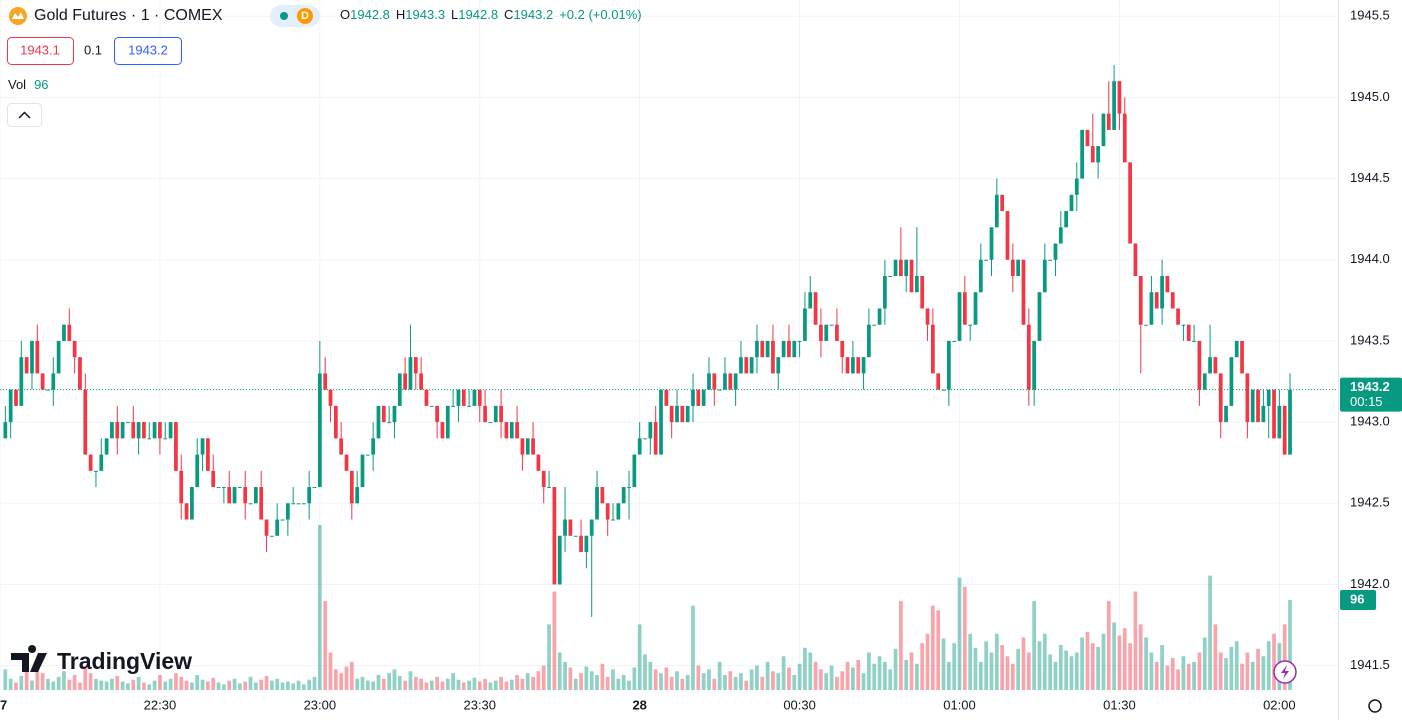  I want to click on y-tick-label: 1943.5, so click(1370, 339).